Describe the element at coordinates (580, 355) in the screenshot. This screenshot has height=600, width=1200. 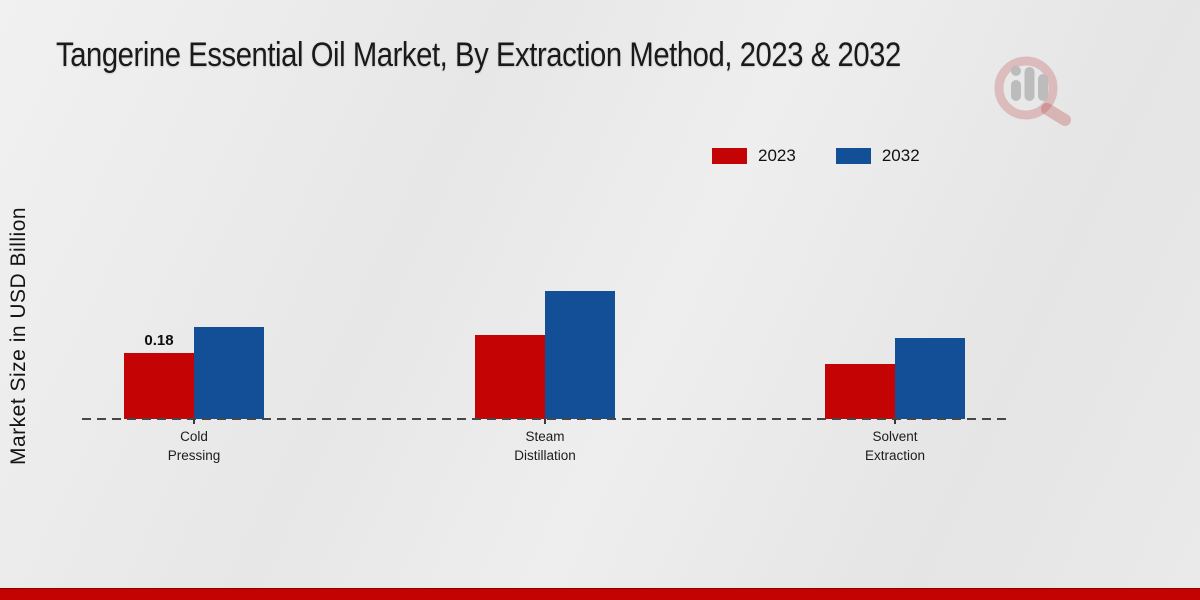
I see `bar-2032-steam-distillation` at that location.